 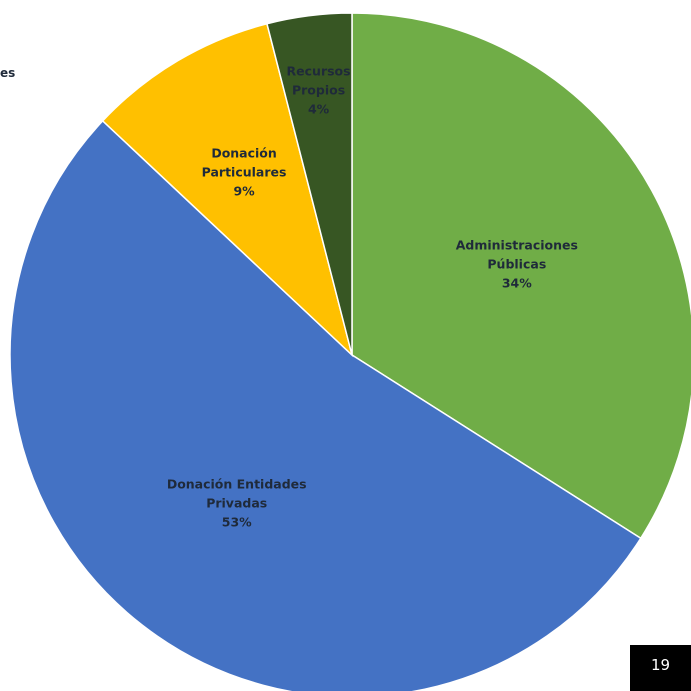 I want to click on slice-label-line: 9%, so click(x=244, y=190).